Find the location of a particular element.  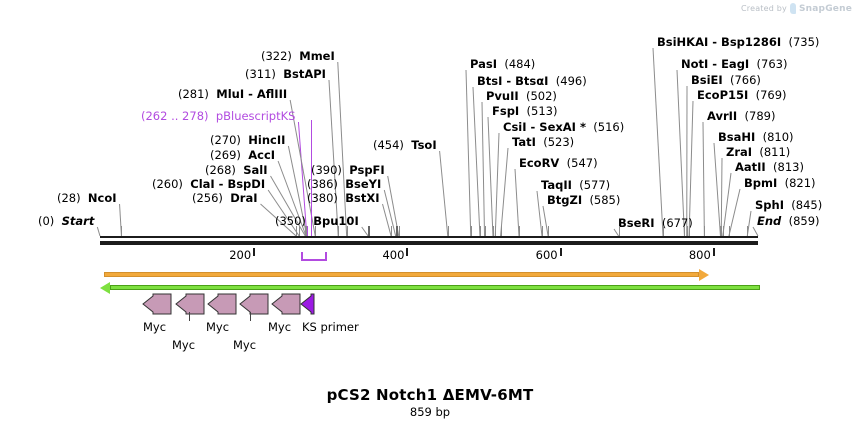

site-name-btsi: BtsI - BtsαI is located at coordinates (513, 81).